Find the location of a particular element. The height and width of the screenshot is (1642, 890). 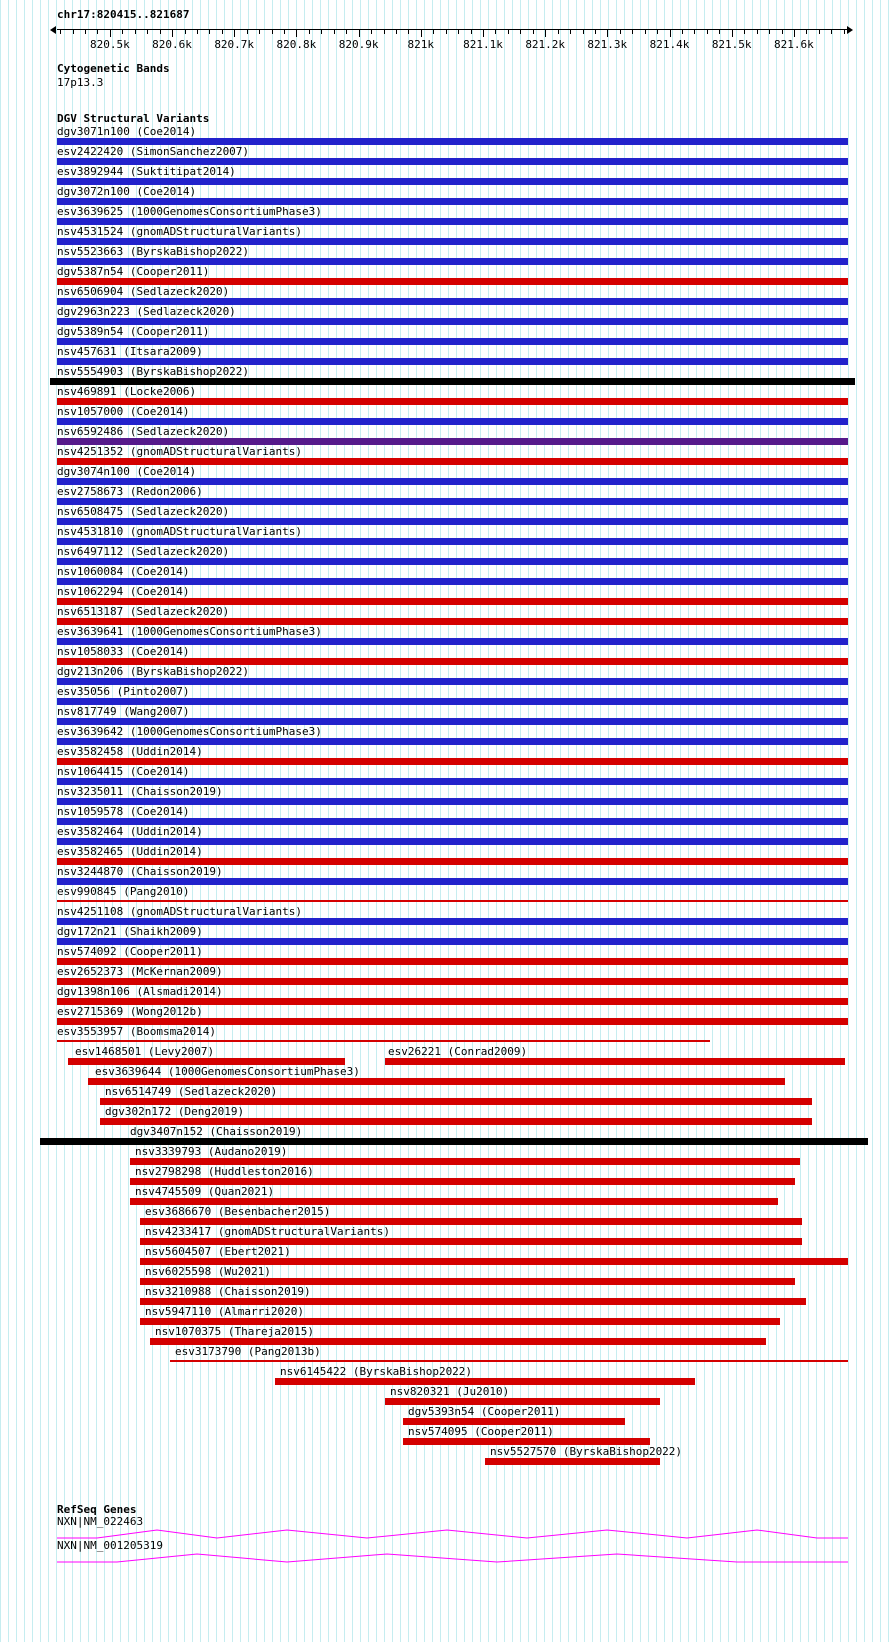

variant-label: esv3553957 (Boomsma2014) is located at coordinates (136, 1031).